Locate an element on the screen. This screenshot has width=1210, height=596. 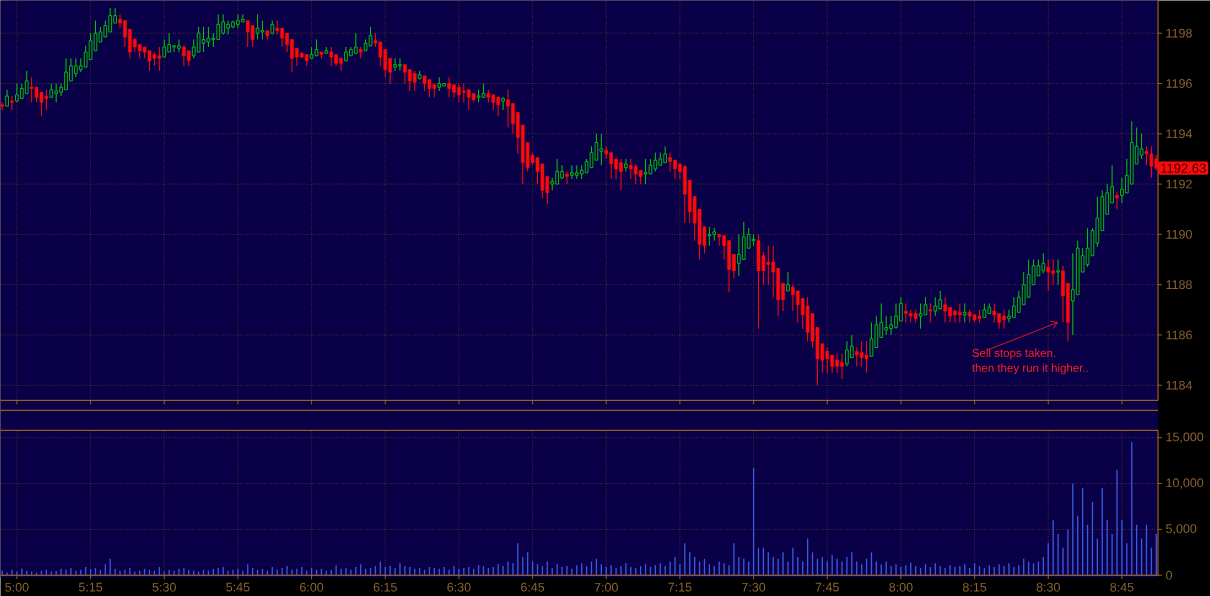
x-tick-label: 8:30 is located at coordinates (1048, 587).